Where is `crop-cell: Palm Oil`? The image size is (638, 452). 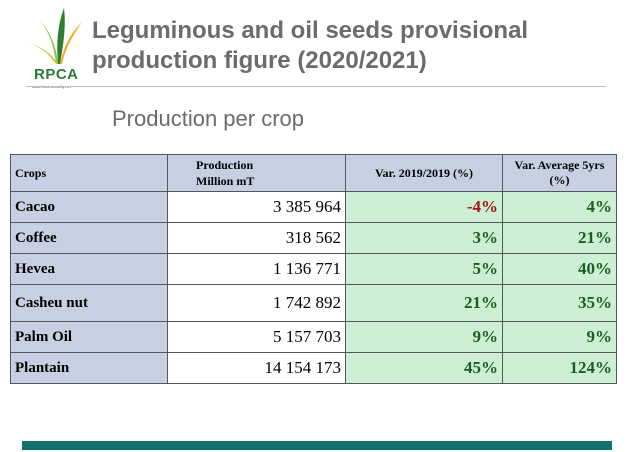 crop-cell: Palm Oil is located at coordinates (89, 337).